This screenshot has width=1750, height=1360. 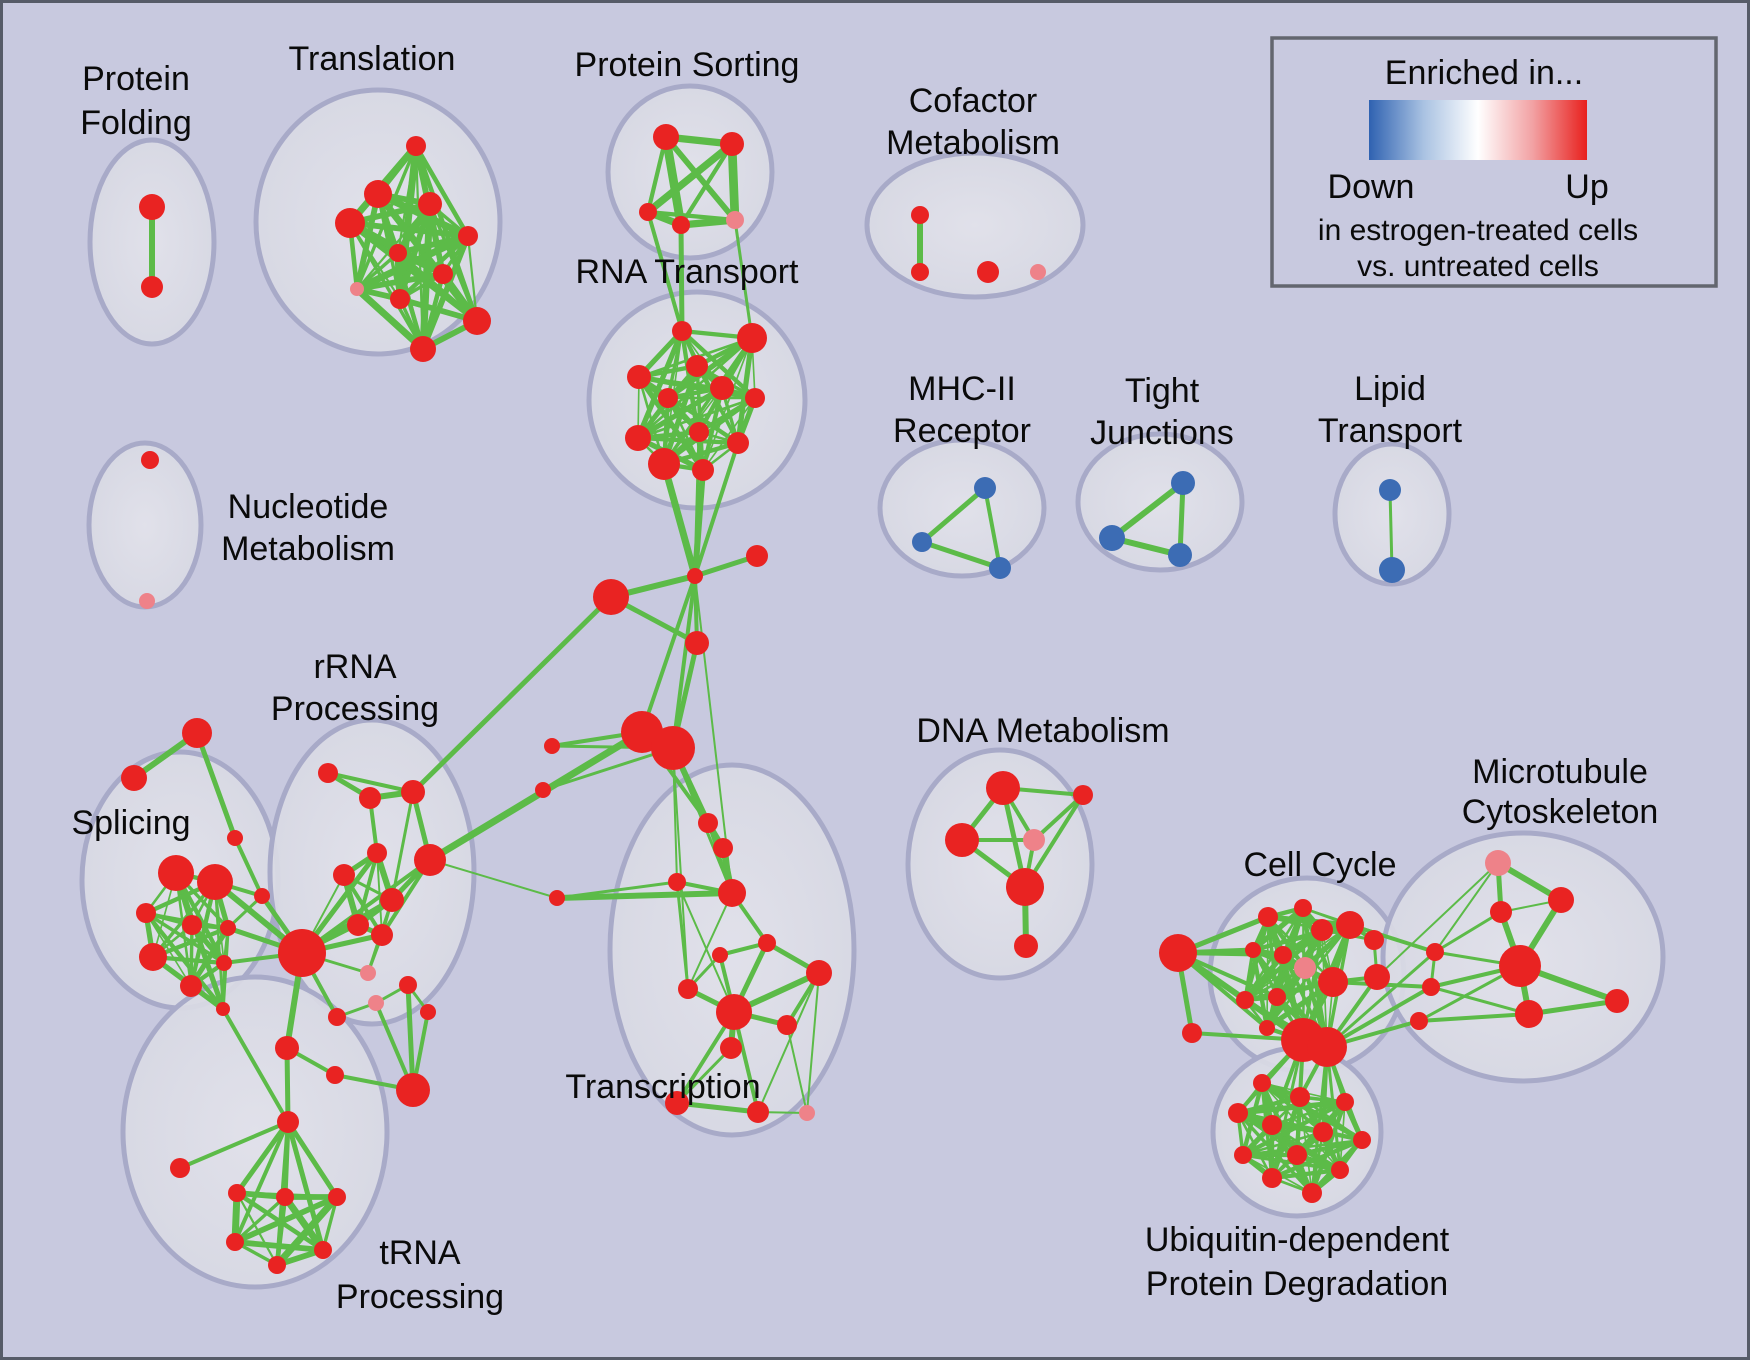 What do you see at coordinates (1371, 187) in the screenshot?
I see `legend-down-label: Down` at bounding box center [1371, 187].